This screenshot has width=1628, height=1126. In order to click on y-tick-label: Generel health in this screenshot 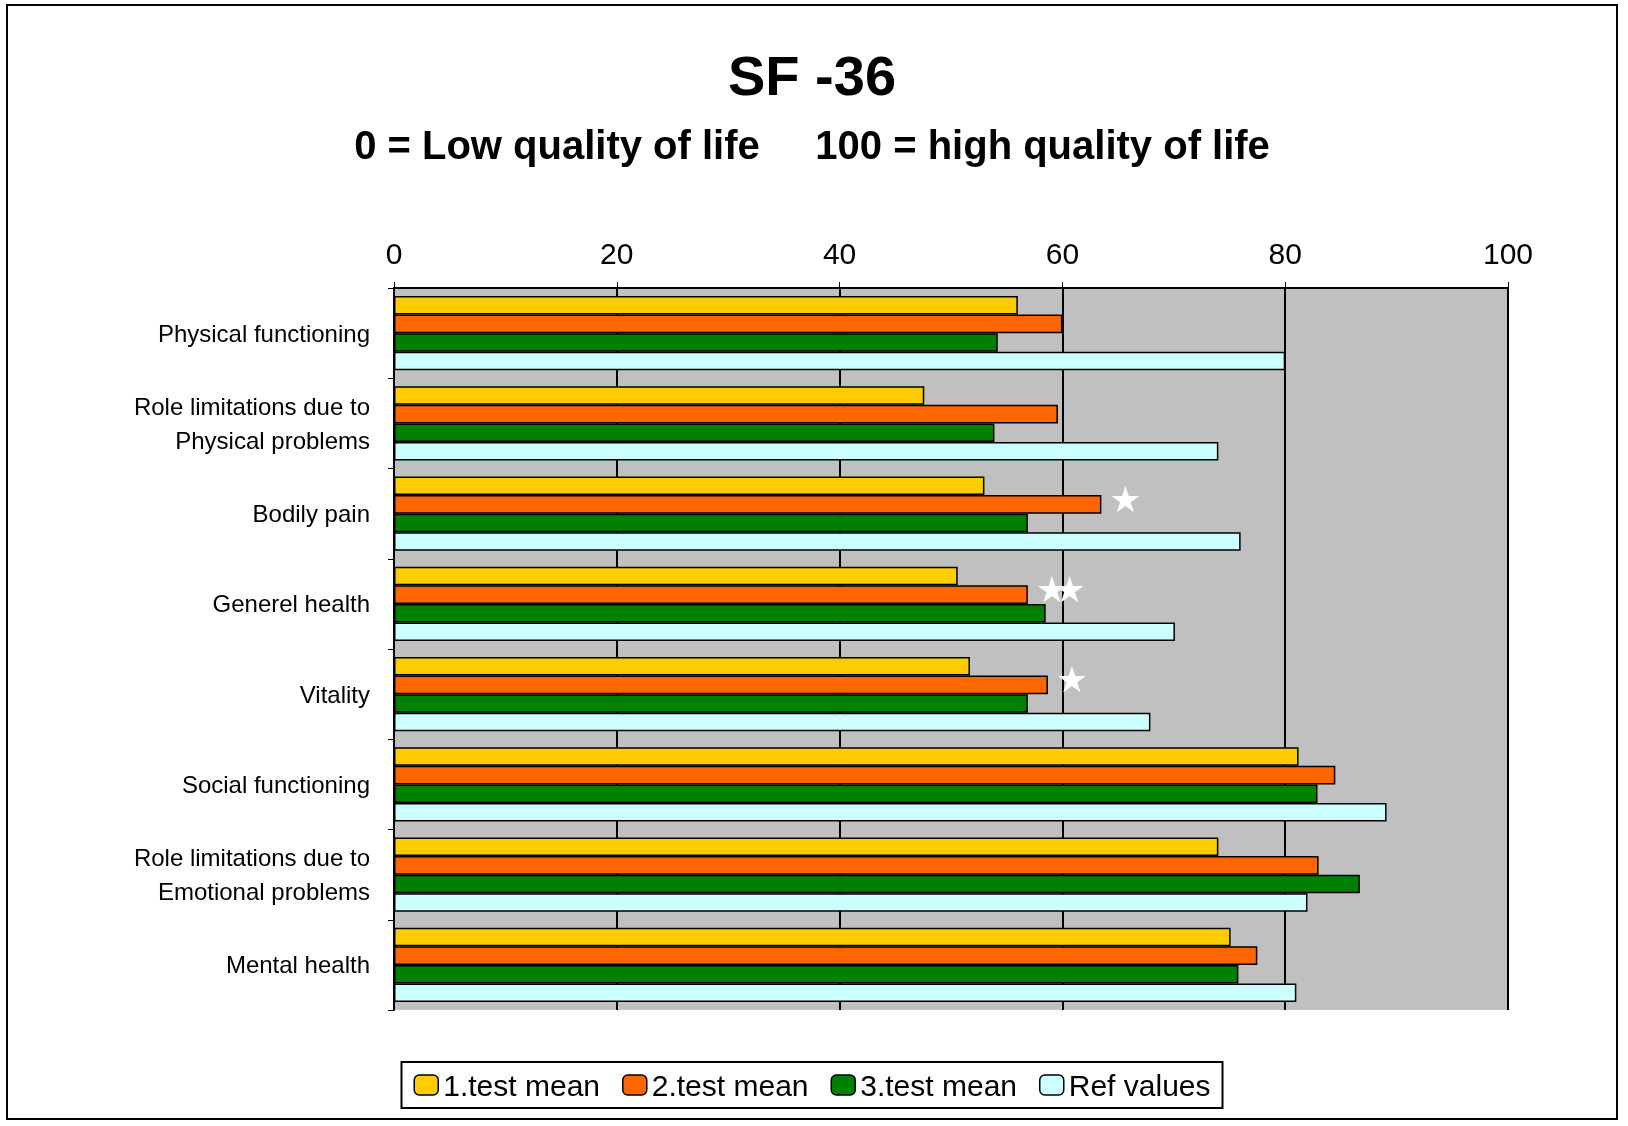, I will do `click(291, 604)`.